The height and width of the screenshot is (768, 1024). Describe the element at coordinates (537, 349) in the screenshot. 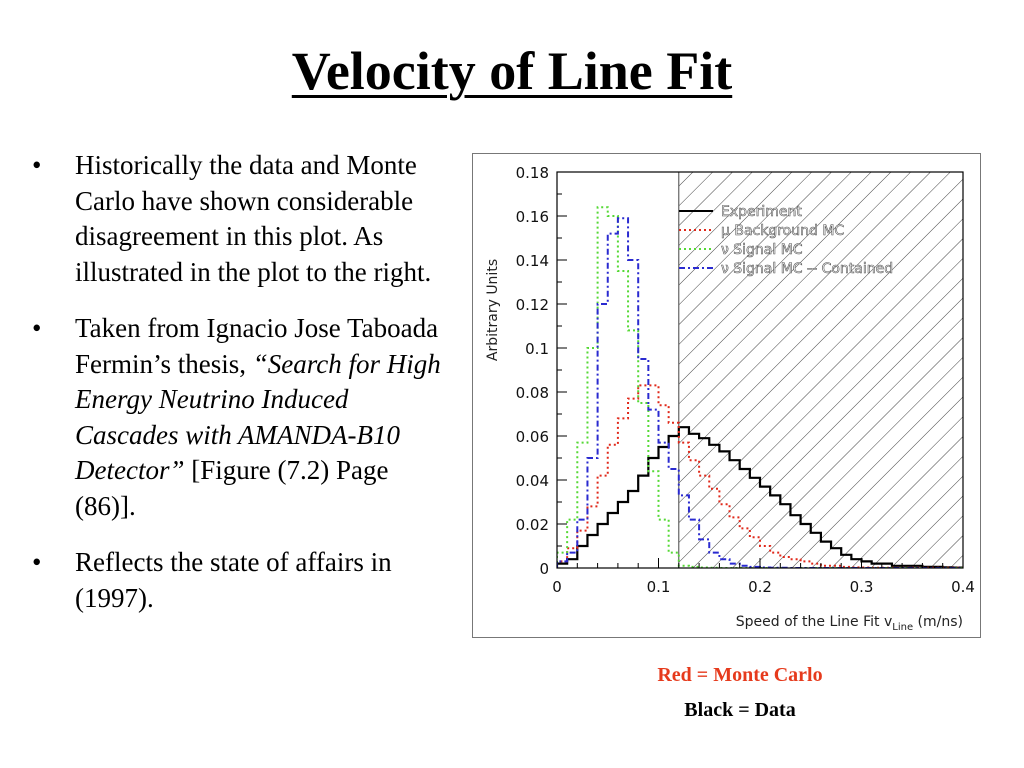

I see `y-tick-label: 0.1` at that location.